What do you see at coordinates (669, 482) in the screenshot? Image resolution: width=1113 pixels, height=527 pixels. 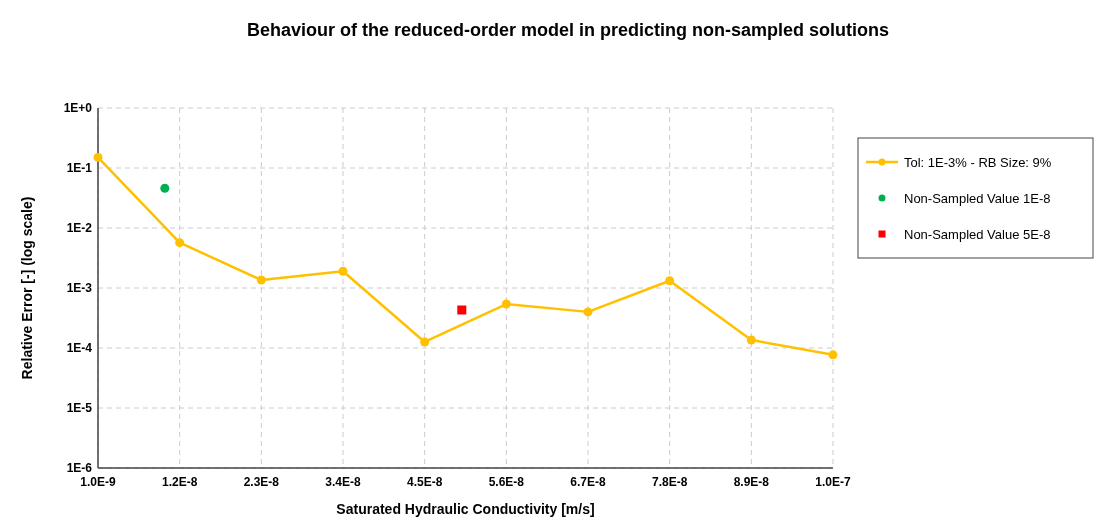 I see `x-tick-label: 7.8E-8` at bounding box center [669, 482].